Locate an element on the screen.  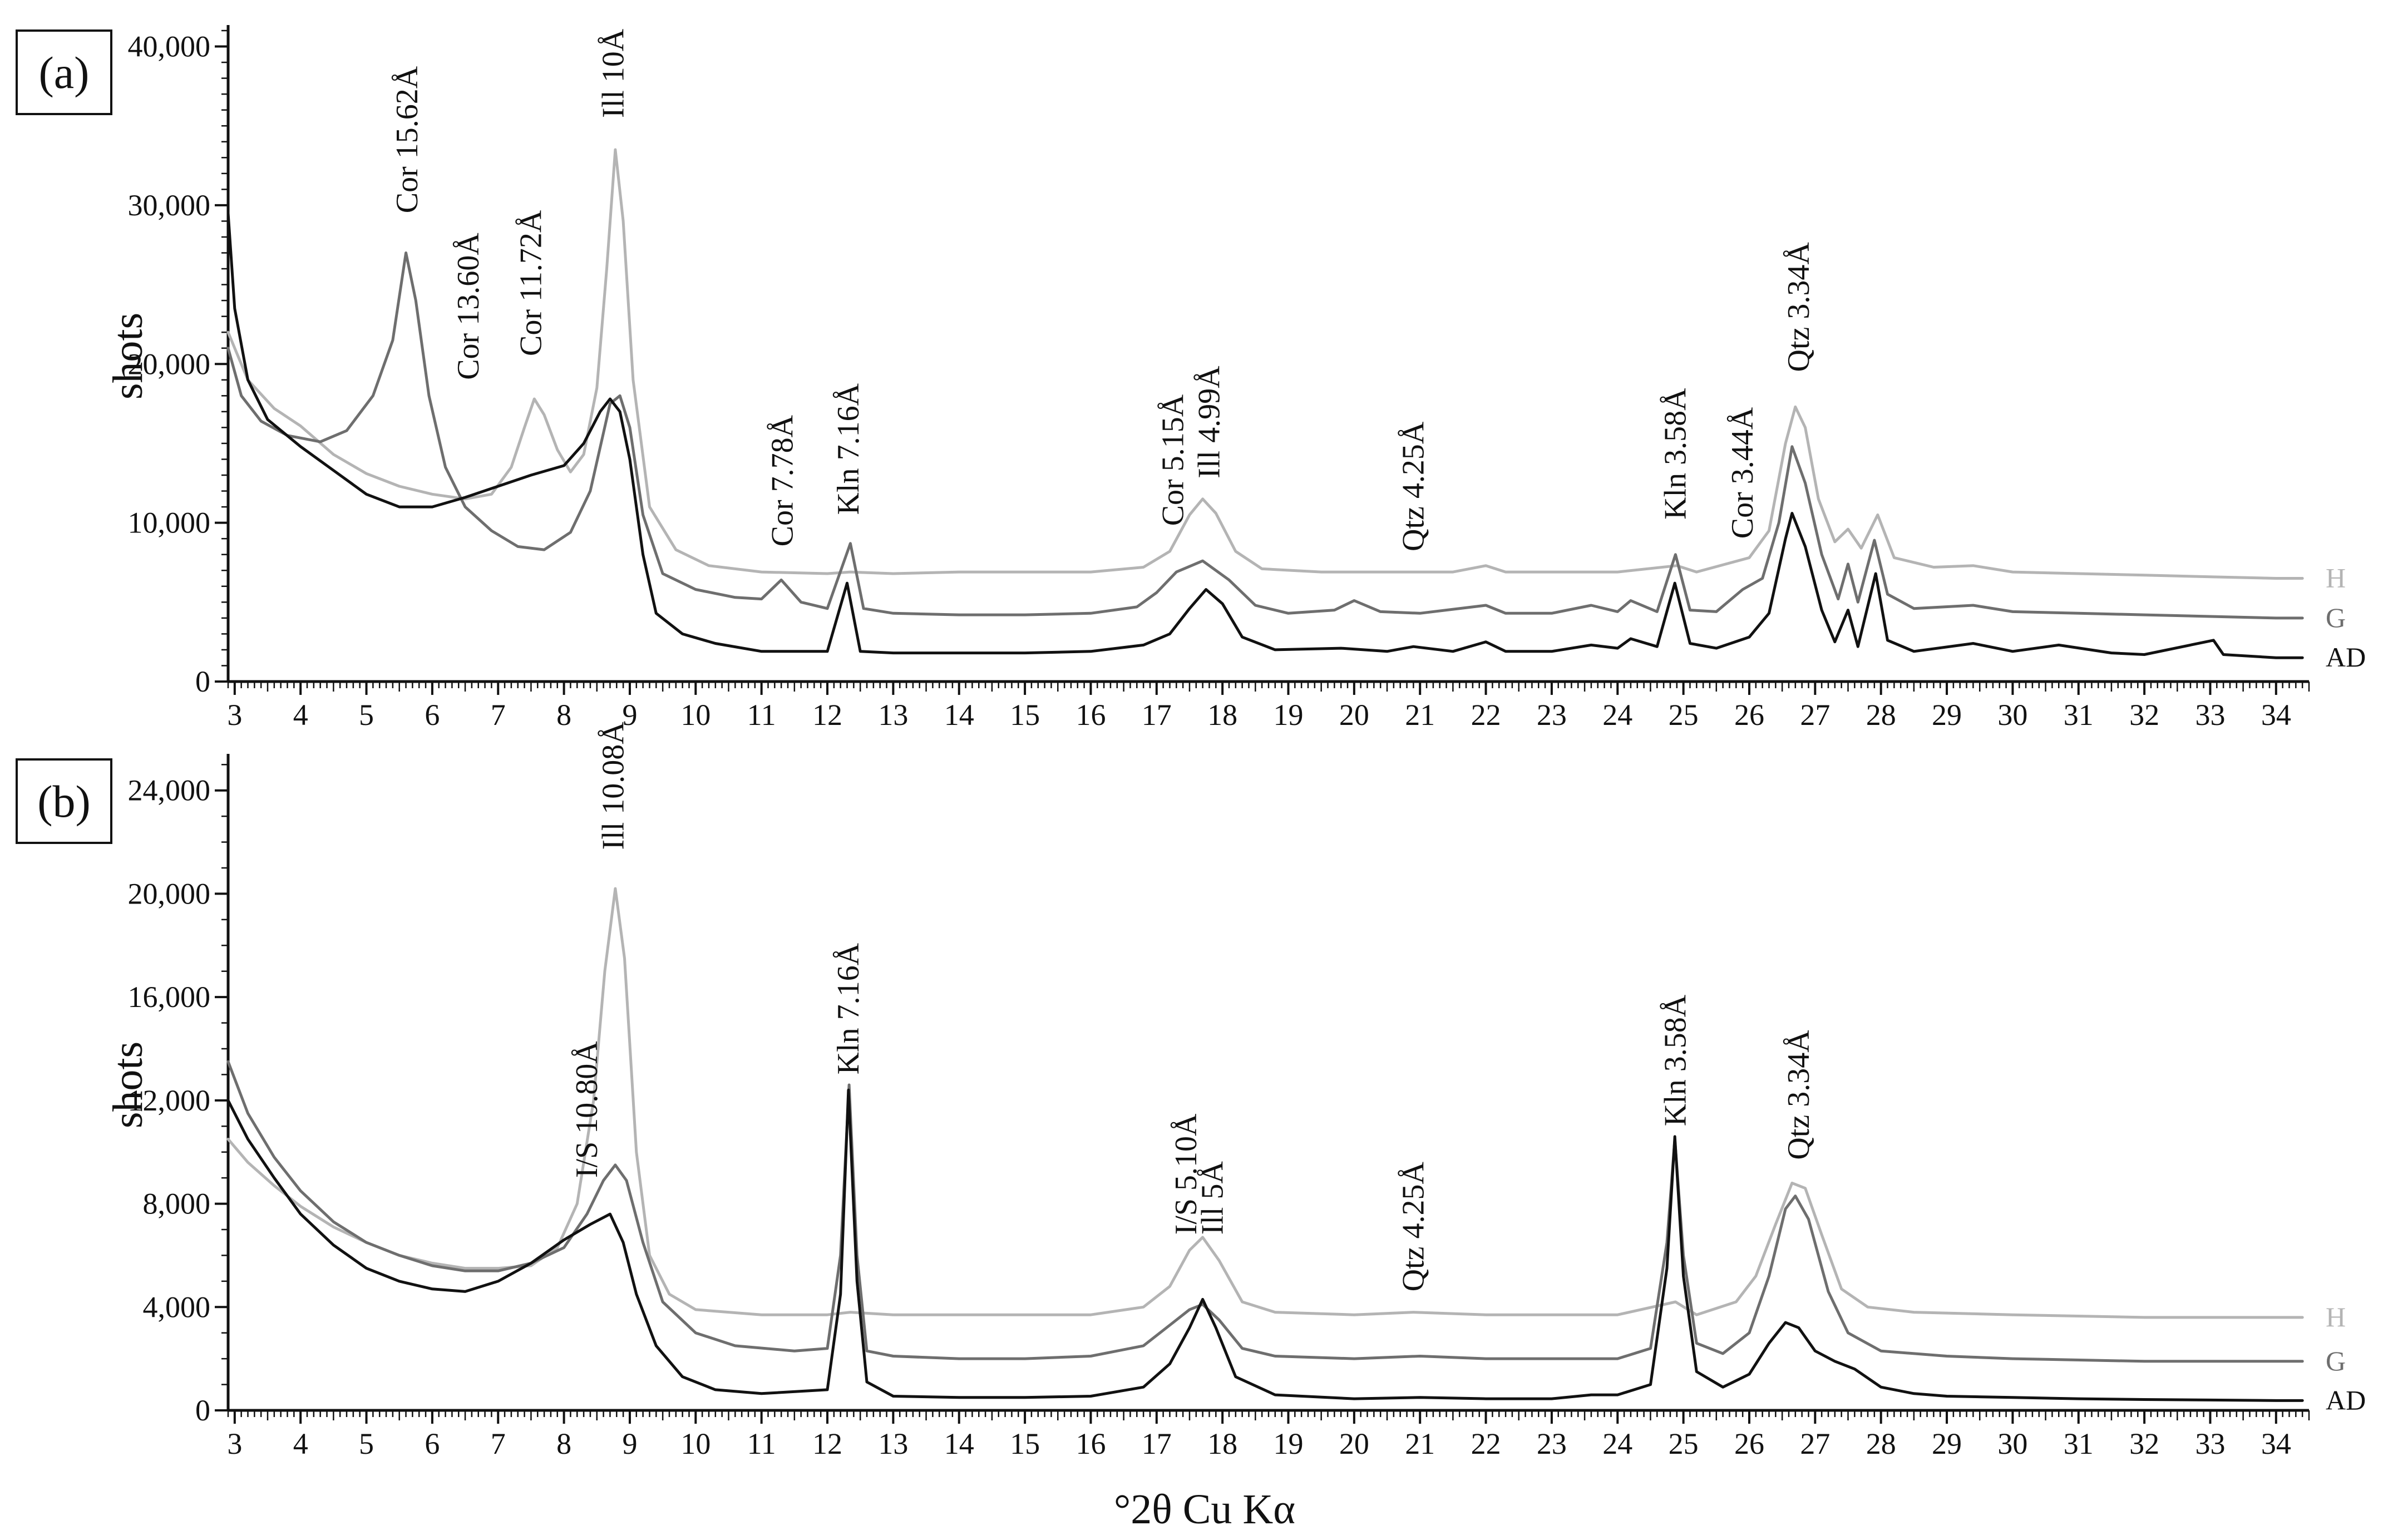
peak-label-qtz-4-25a: Qtz 4.25Å is located at coordinates (1413, 486).